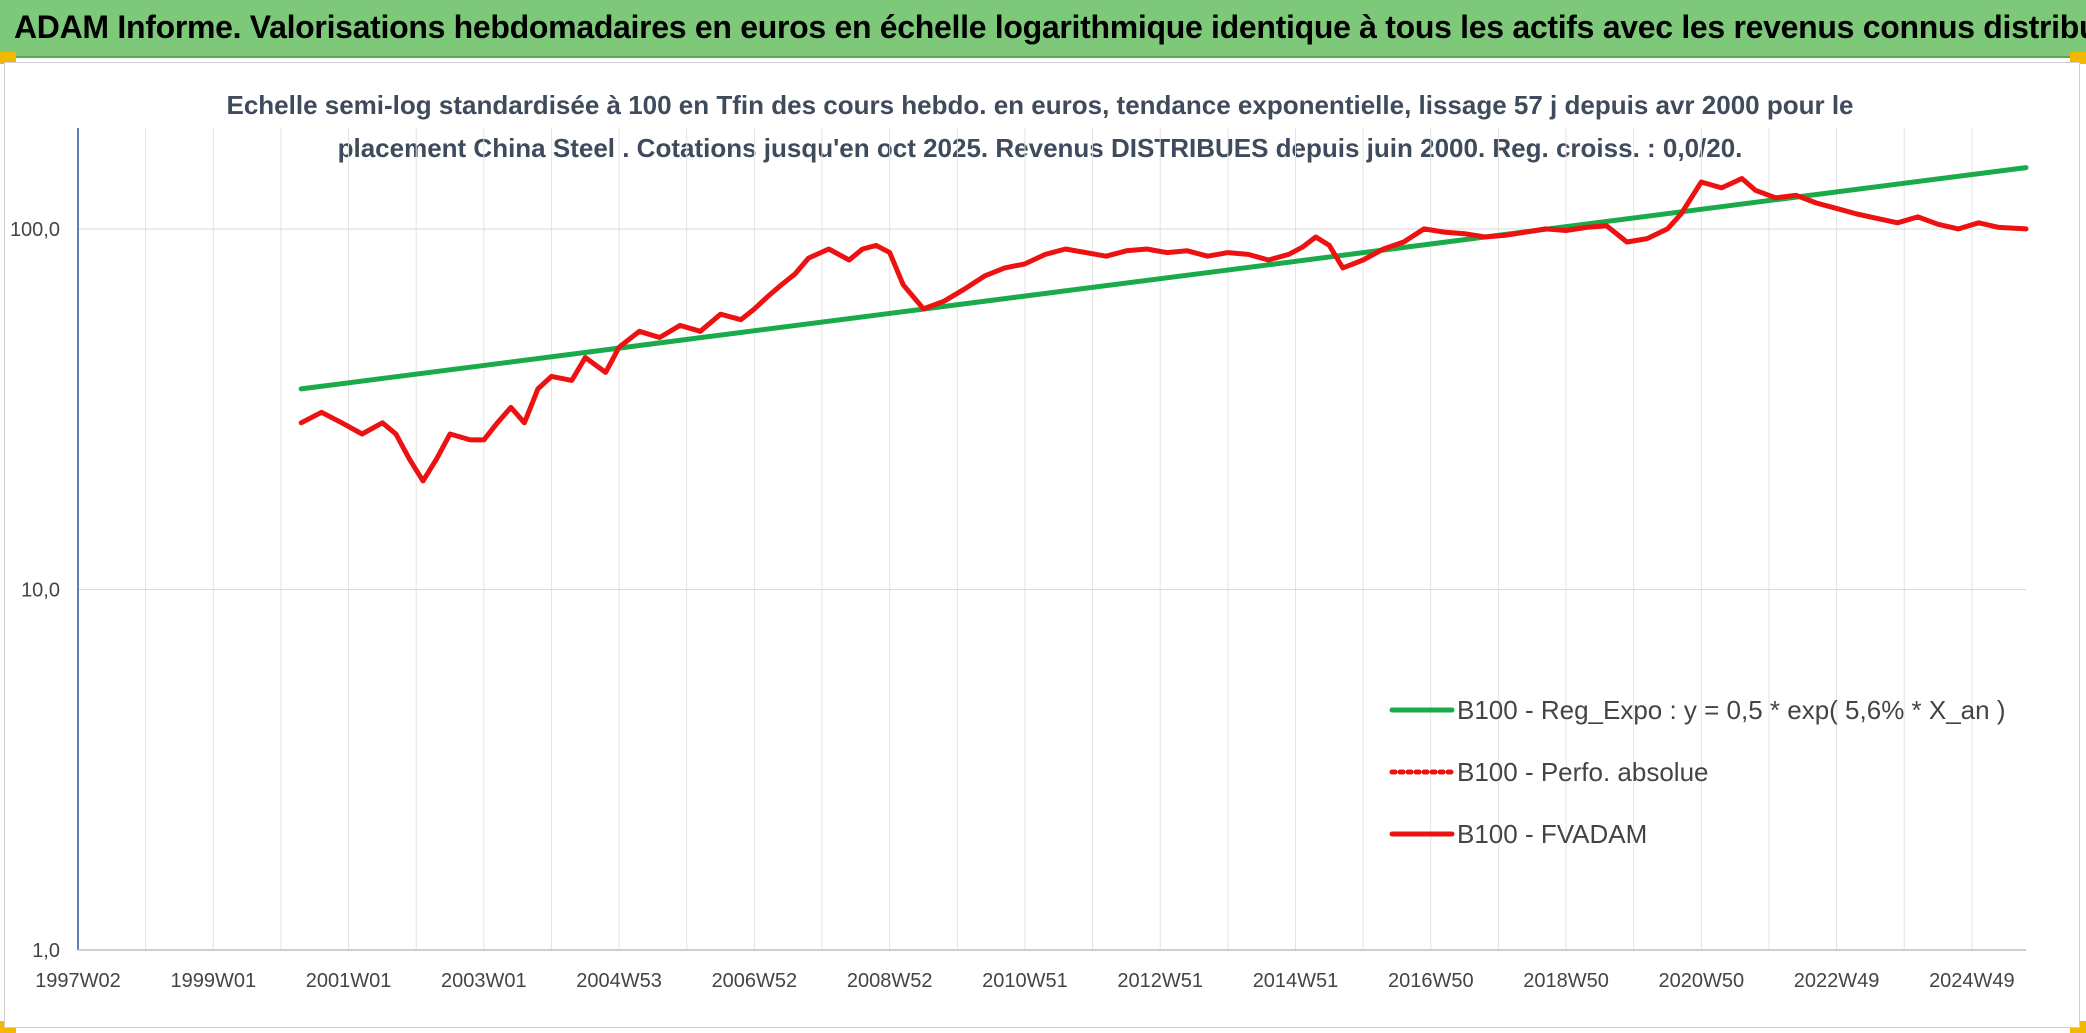 The height and width of the screenshot is (1033, 2086). Describe the element at coordinates (619, 981) in the screenshot. I see `x-tick-label: 2004W53` at that location.